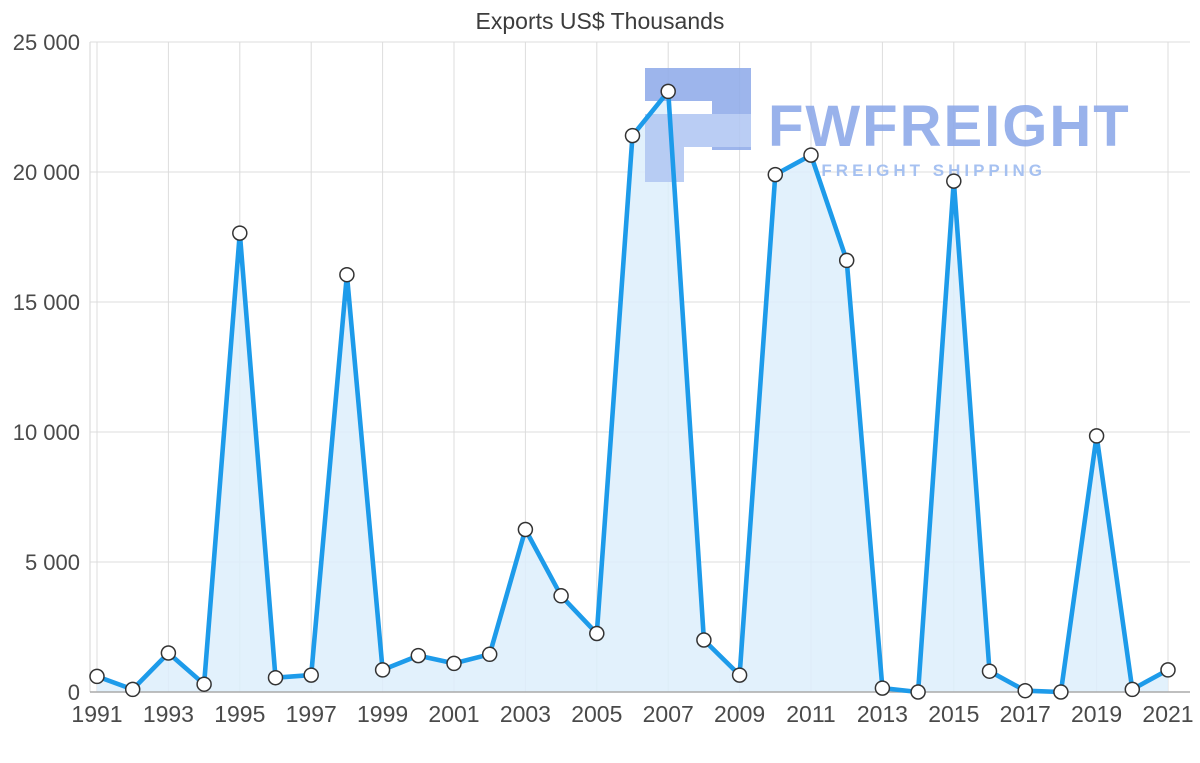 Image resolution: width=1200 pixels, height=763 pixels. Describe the element at coordinates (525, 714) in the screenshot. I see `x-tick-label: 2003` at that location.